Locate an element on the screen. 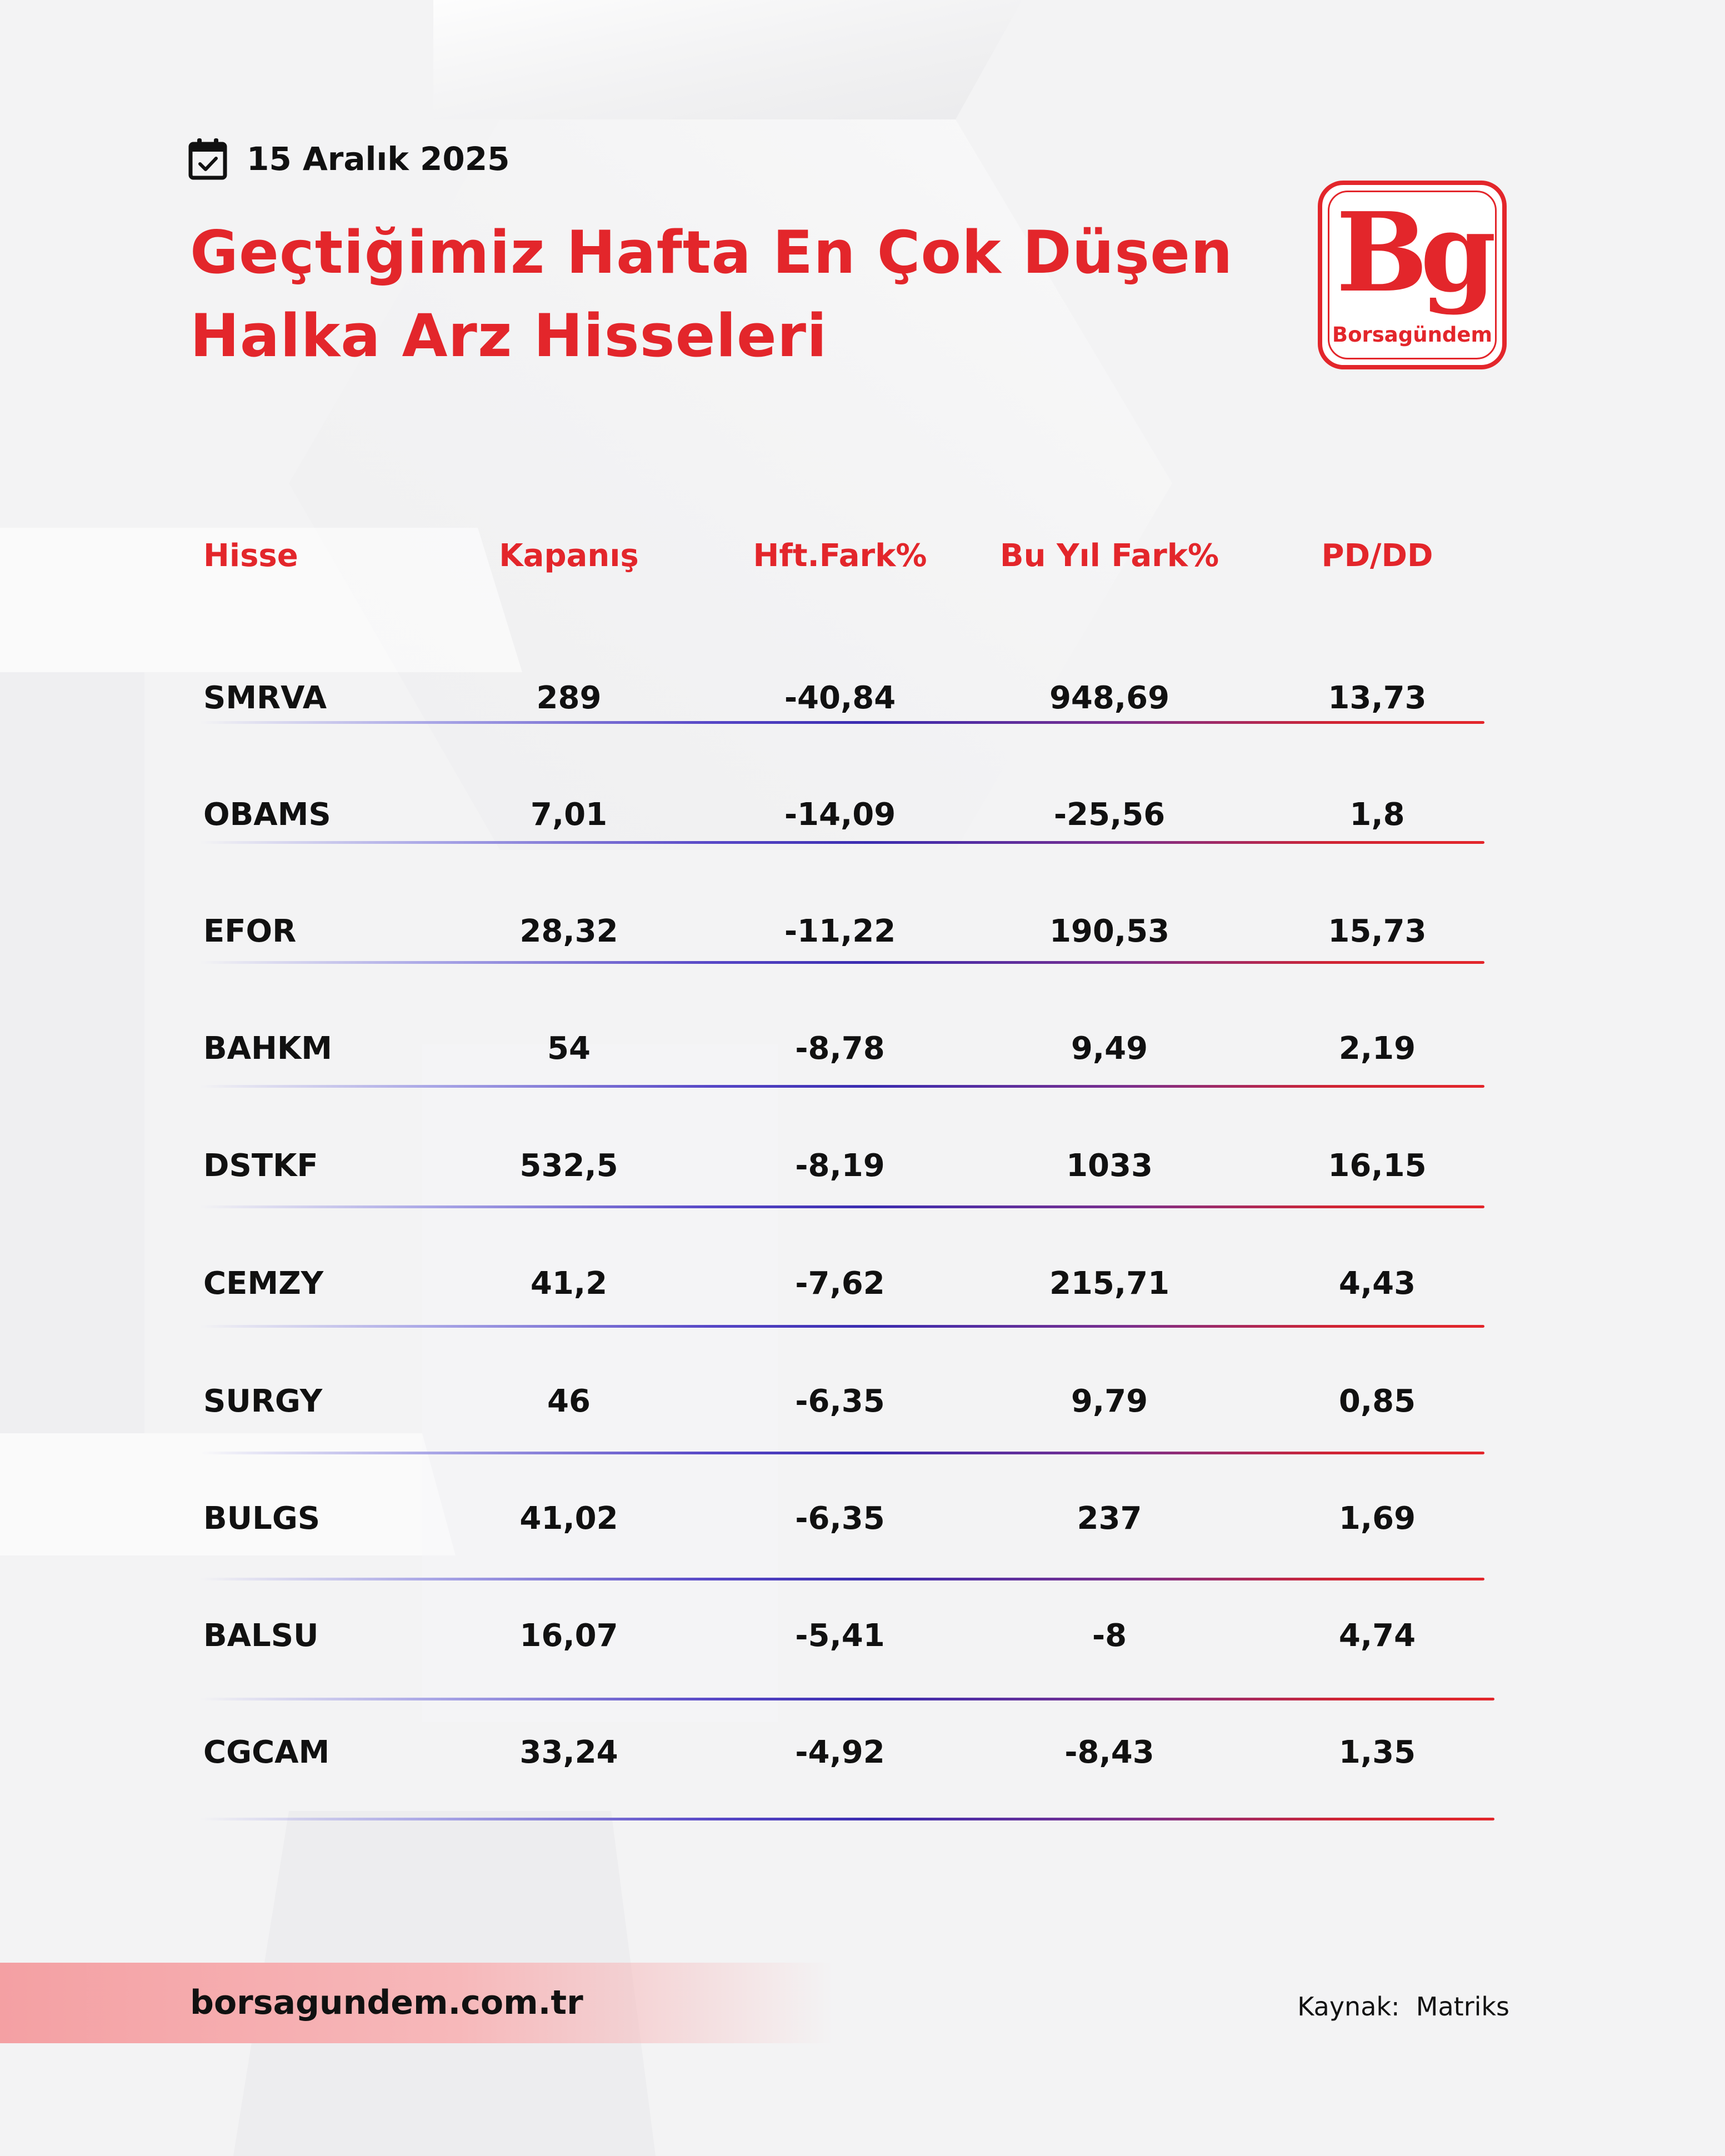  date-label: 15 Aralık 2025 is located at coordinates (379, 159).